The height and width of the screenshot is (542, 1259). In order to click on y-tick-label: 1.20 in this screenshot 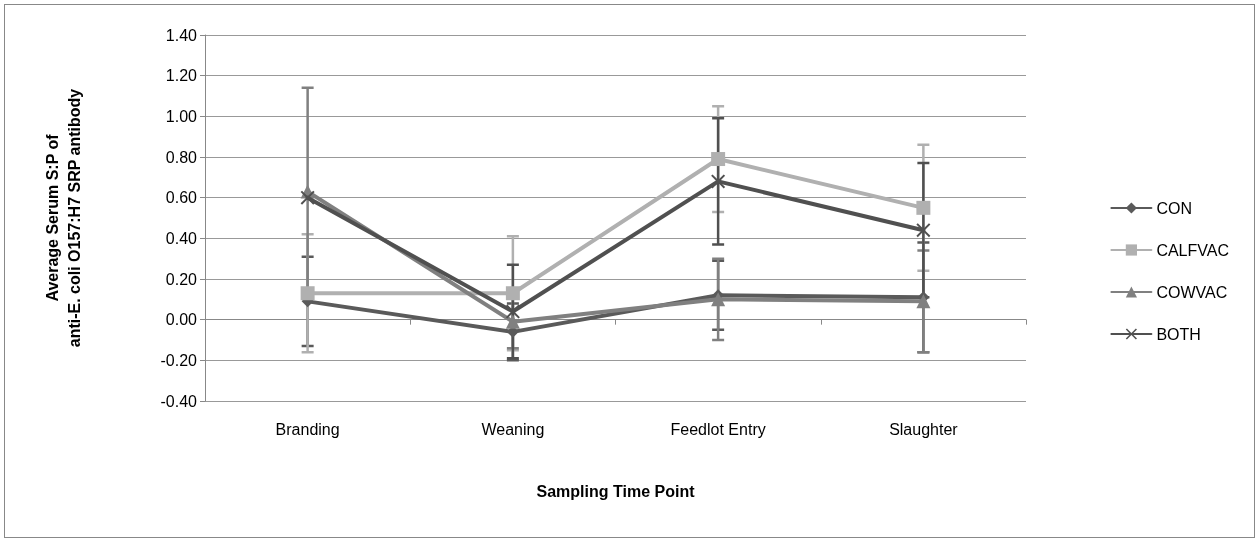, I will do `click(181, 76)`.